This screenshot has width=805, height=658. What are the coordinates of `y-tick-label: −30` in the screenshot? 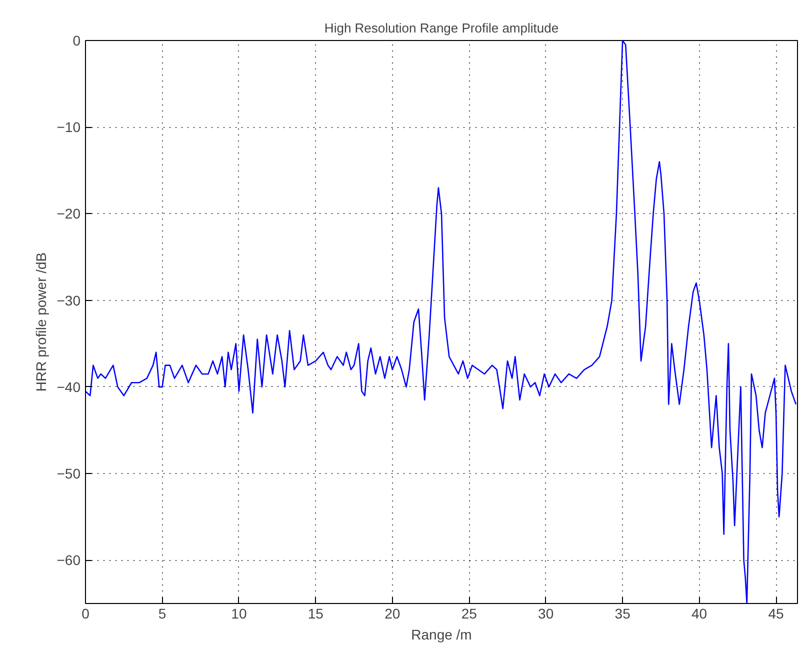 It's located at (68, 300).